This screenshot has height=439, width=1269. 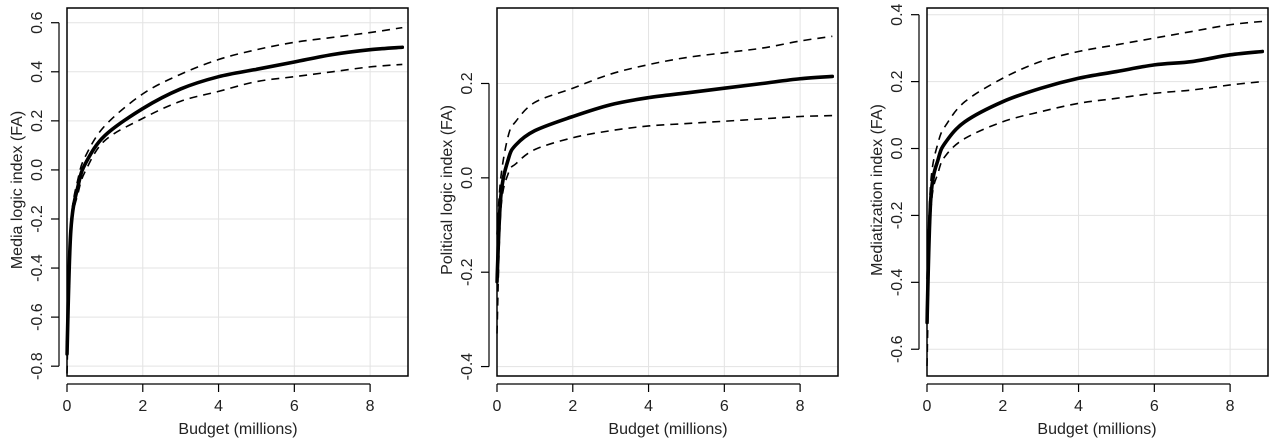 What do you see at coordinates (877, 190) in the screenshot?
I see `panel-ylabel: Mediatization index (FA)` at bounding box center [877, 190].